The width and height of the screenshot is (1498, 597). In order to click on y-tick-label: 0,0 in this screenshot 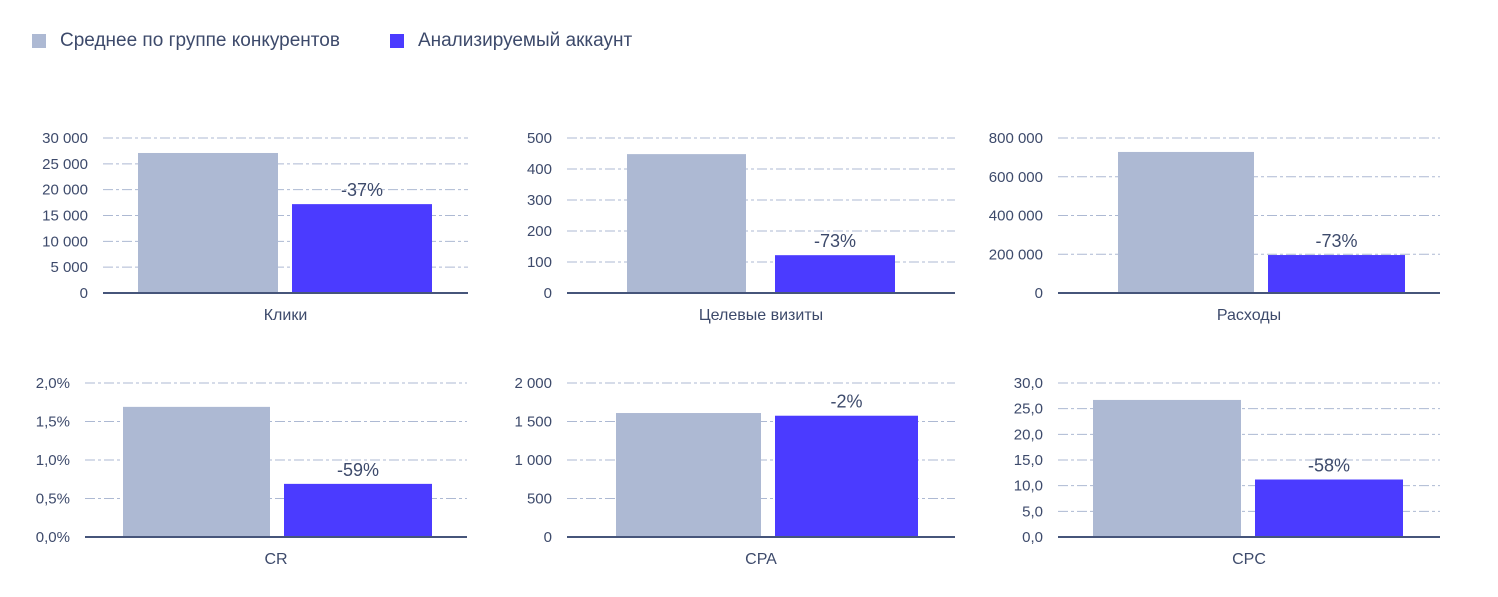, I will do `click(1032, 537)`.